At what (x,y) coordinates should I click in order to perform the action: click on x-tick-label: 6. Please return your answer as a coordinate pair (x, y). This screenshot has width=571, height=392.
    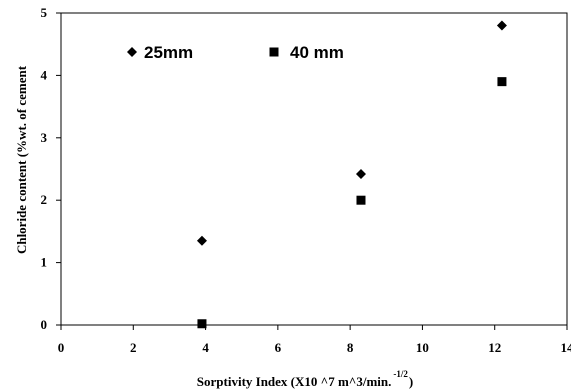
    Looking at the image, I should click on (278, 347).